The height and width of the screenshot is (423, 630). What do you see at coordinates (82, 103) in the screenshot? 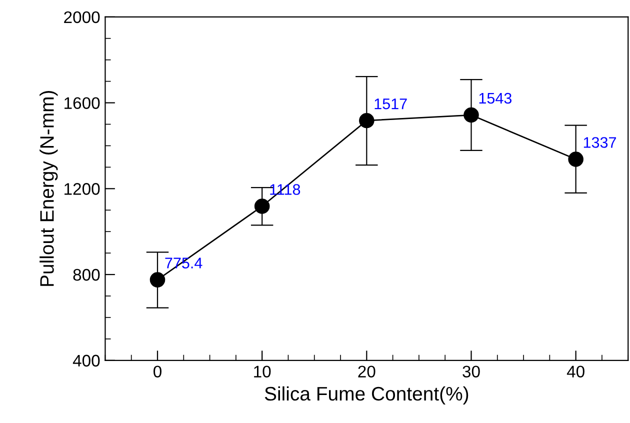
I see `y-tick-label: 1600` at bounding box center [82, 103].